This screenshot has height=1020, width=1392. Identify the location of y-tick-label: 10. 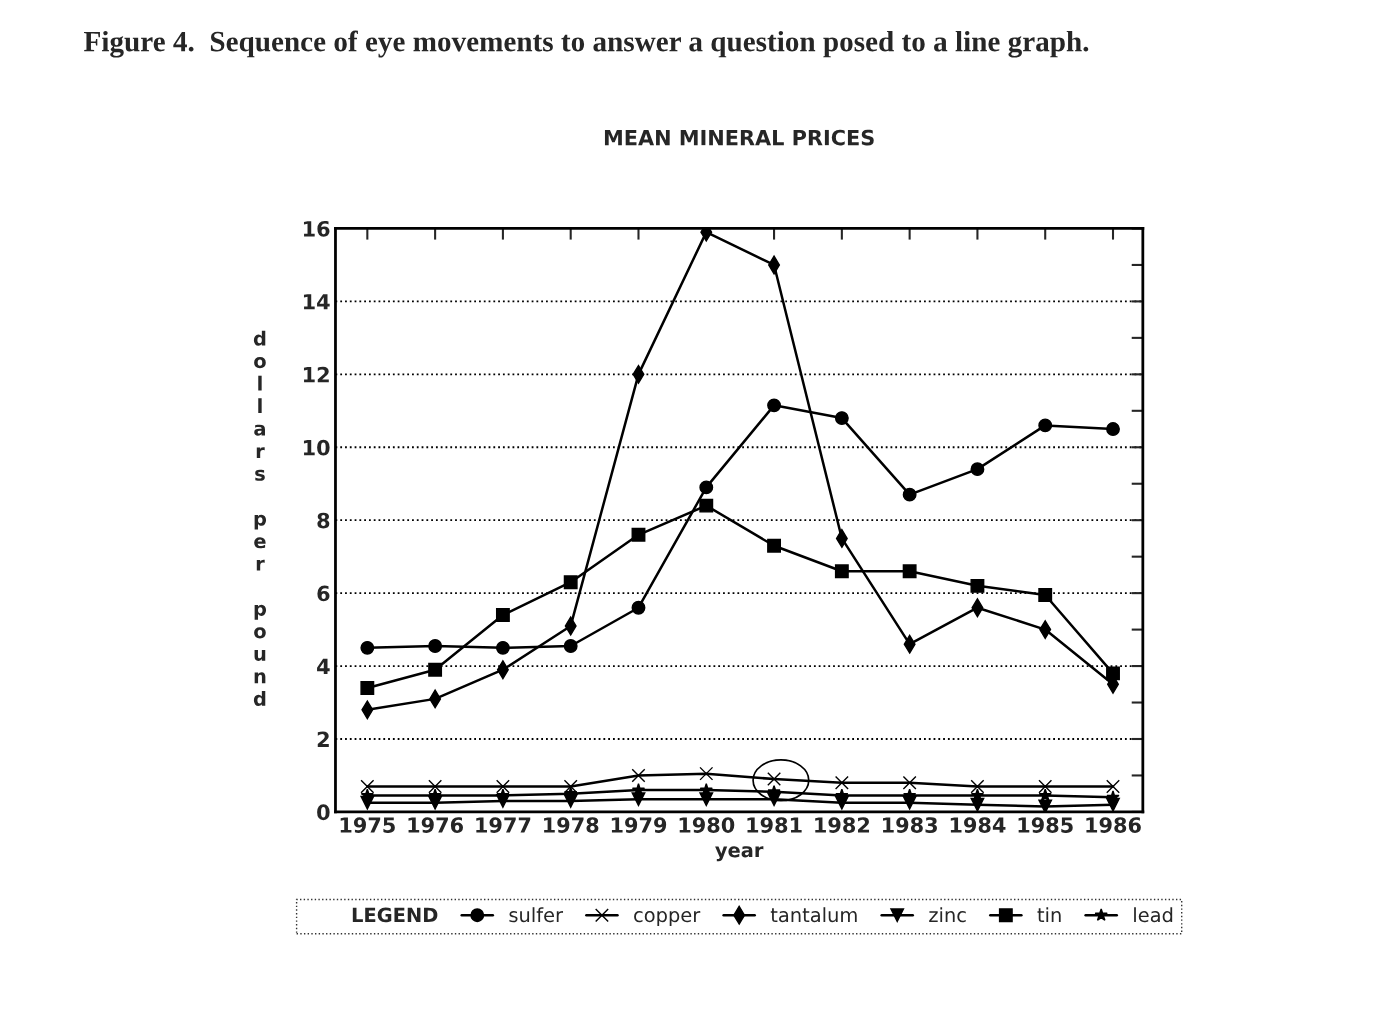
(316, 447).